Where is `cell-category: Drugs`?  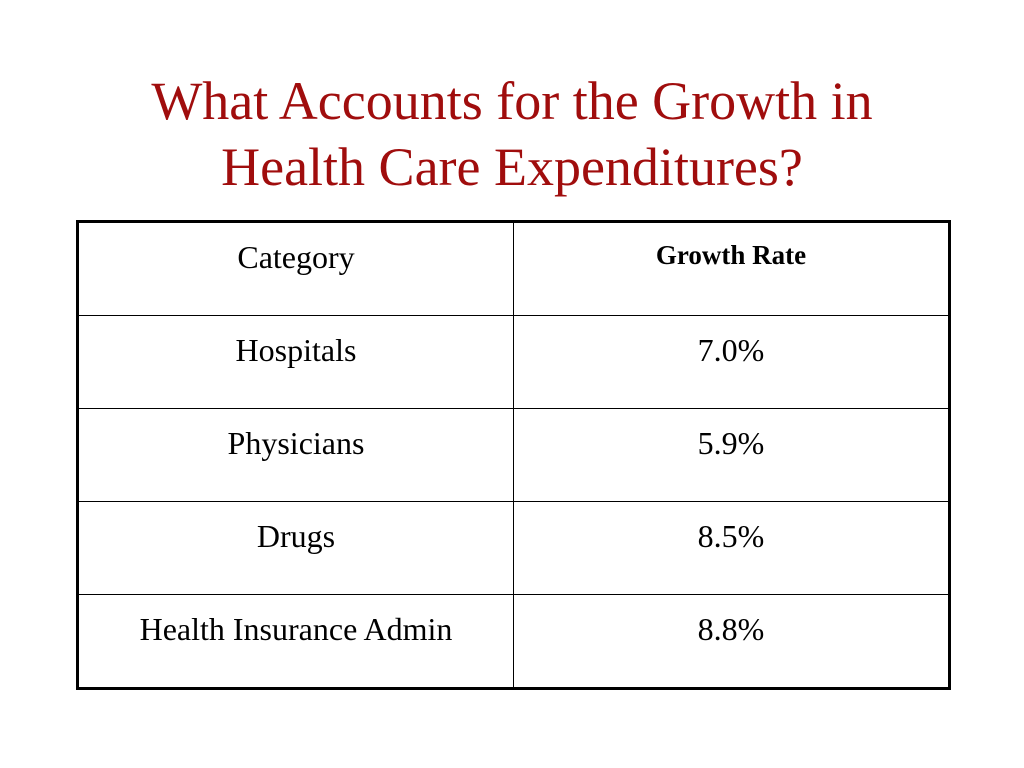
cell-category: Drugs is located at coordinates (295, 548).